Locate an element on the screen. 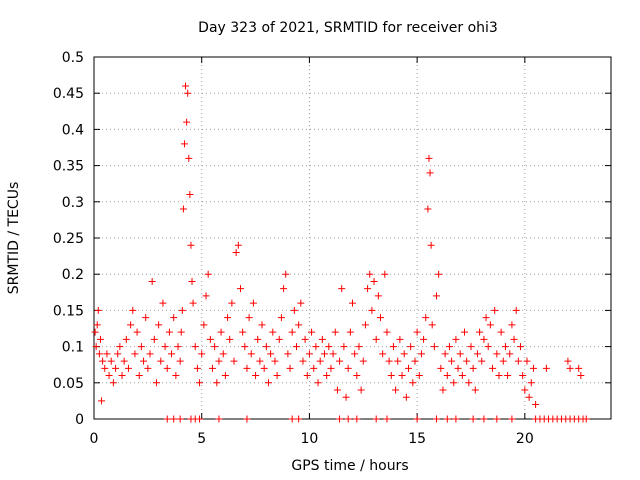  y-tick-label: 0.3 is located at coordinates (73, 203).